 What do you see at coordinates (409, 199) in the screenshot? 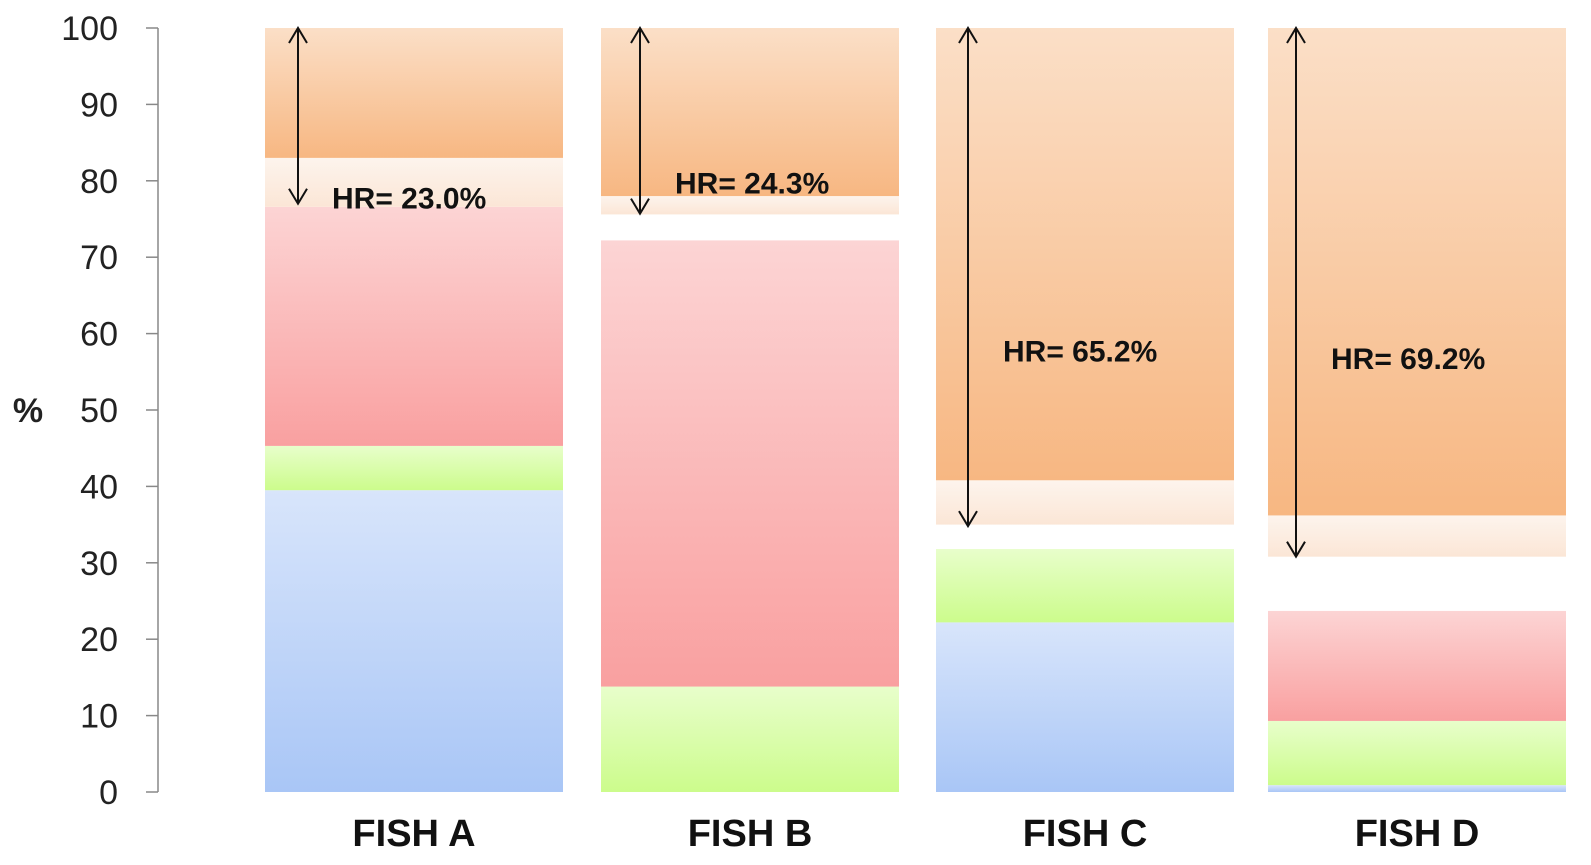
I see `hr-label: HR= 23.0%` at bounding box center [409, 199].